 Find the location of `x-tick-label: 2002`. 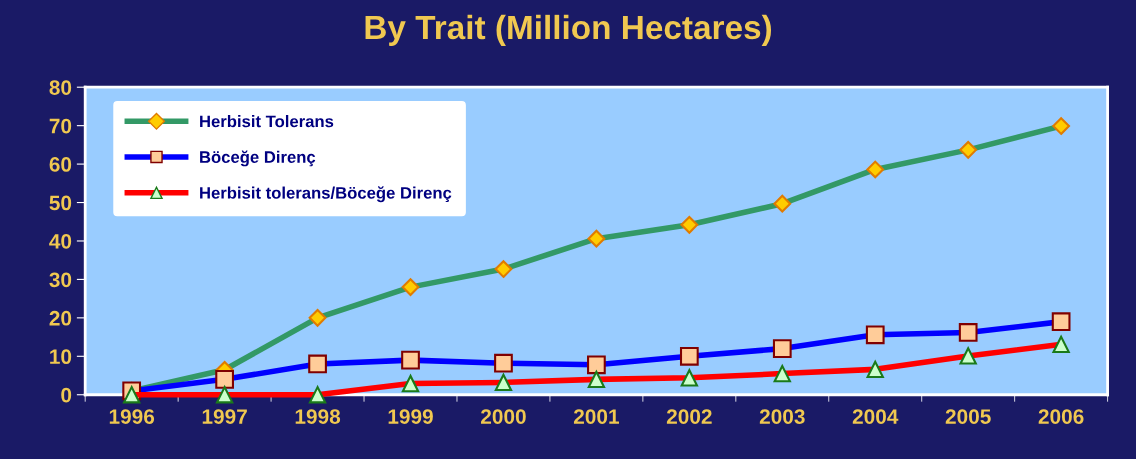

x-tick-label: 2002 is located at coordinates (689, 416).